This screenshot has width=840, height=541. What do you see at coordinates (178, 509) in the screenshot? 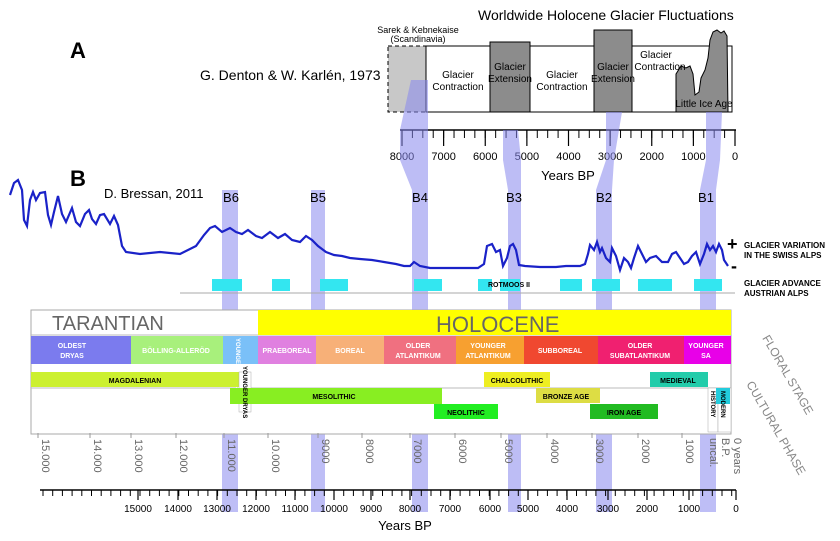
I see `axis-tick-label: 14000` at bounding box center [178, 509].